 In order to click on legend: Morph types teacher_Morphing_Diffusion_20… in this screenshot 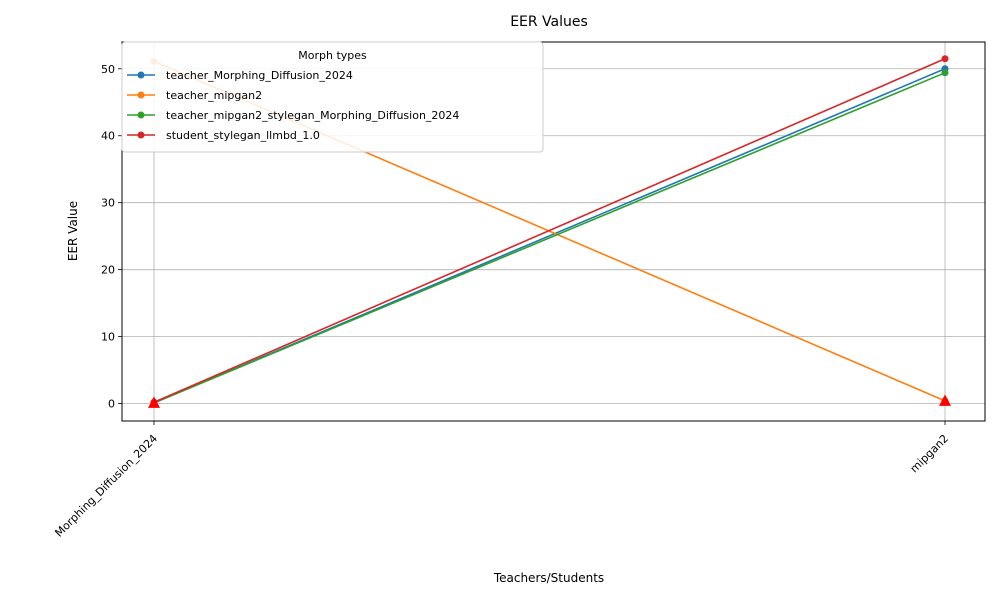, I will do `click(332, 97)`.